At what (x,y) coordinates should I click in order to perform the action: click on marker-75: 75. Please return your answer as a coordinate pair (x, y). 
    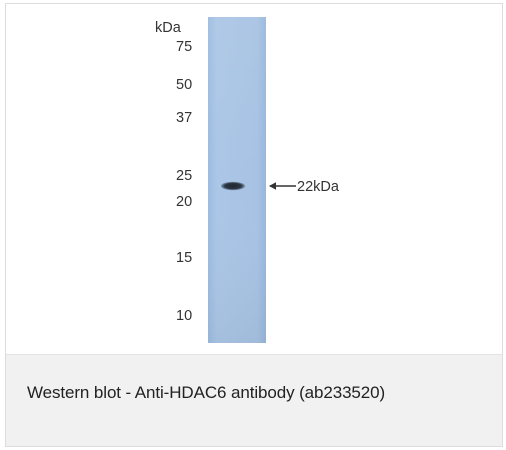
    Looking at the image, I should click on (184, 47).